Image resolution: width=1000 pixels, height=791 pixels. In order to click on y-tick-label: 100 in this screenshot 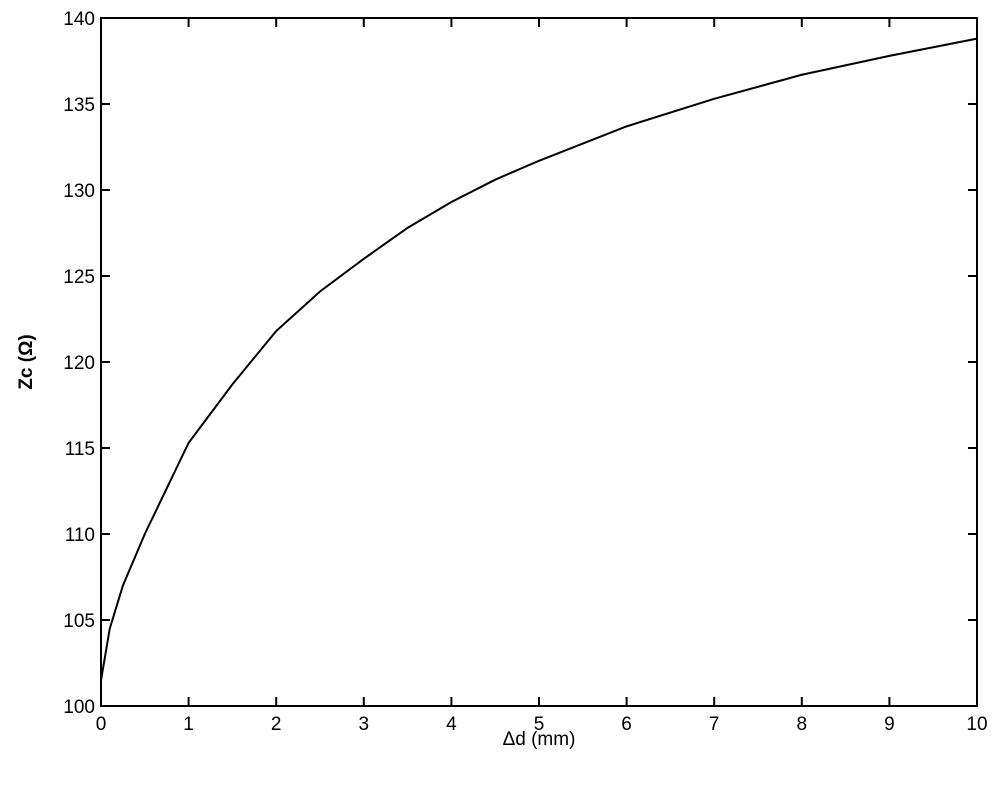, I will do `click(79, 707)`.